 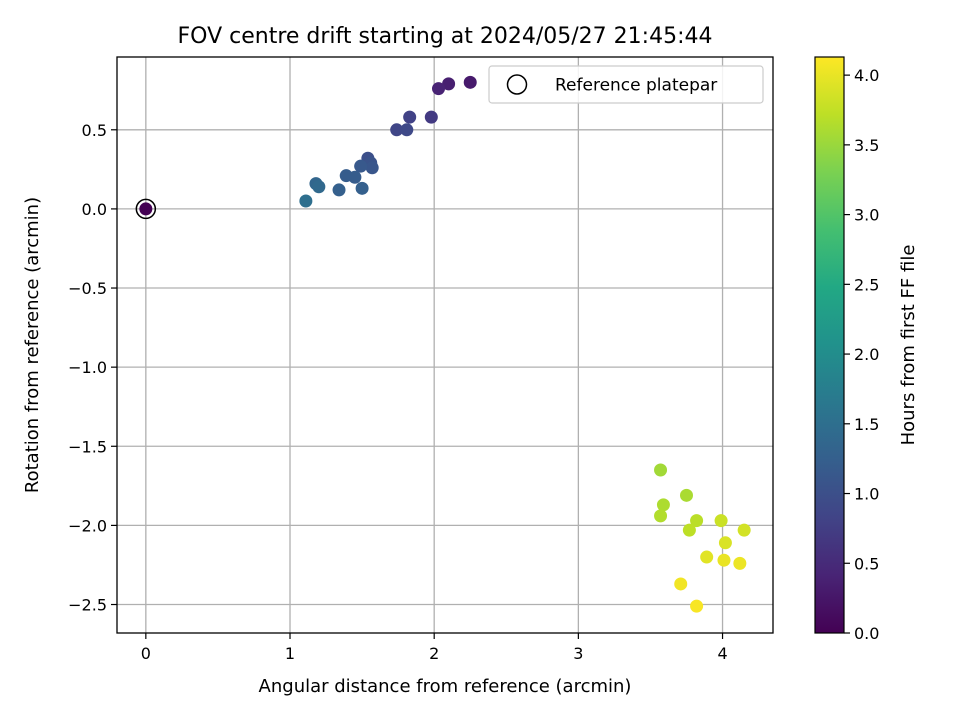 I want to click on y-axis: −2.5 −2.0 −1.5 −1.0 −0.5 0.0 0.5, so click(x=92, y=368).